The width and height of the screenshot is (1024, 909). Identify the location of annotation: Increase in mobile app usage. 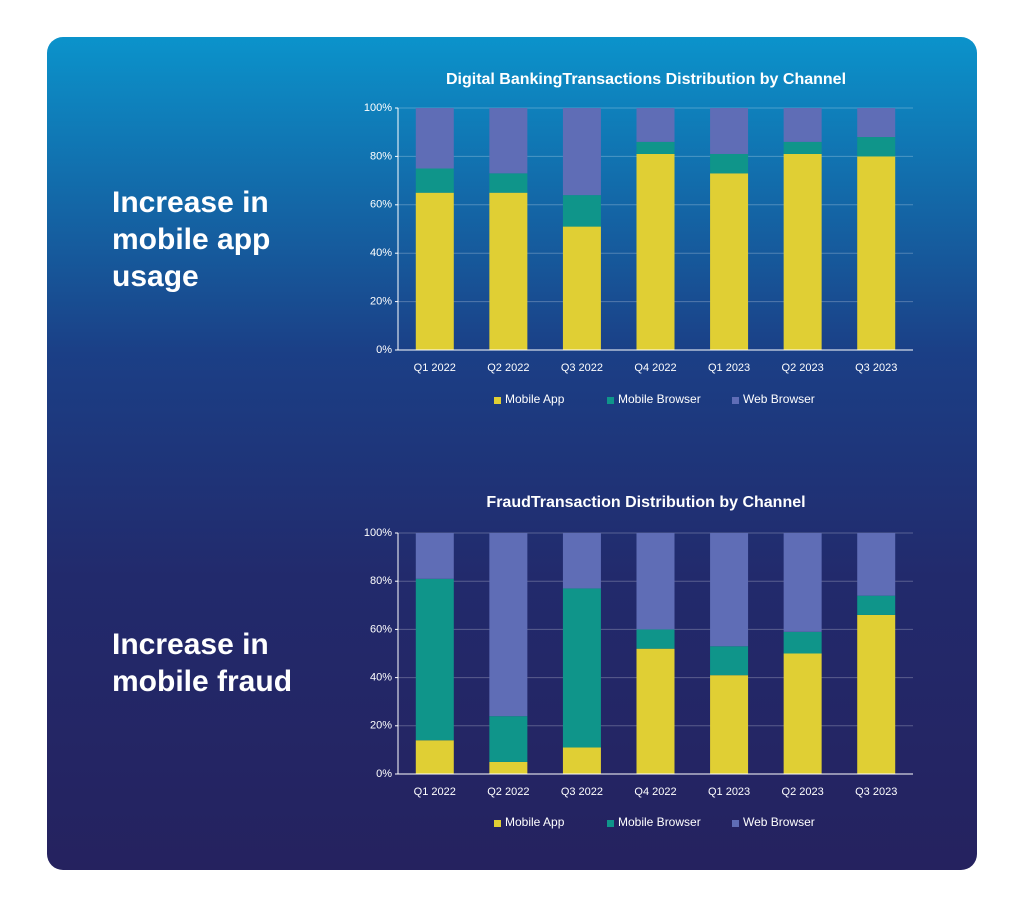
(191, 239).